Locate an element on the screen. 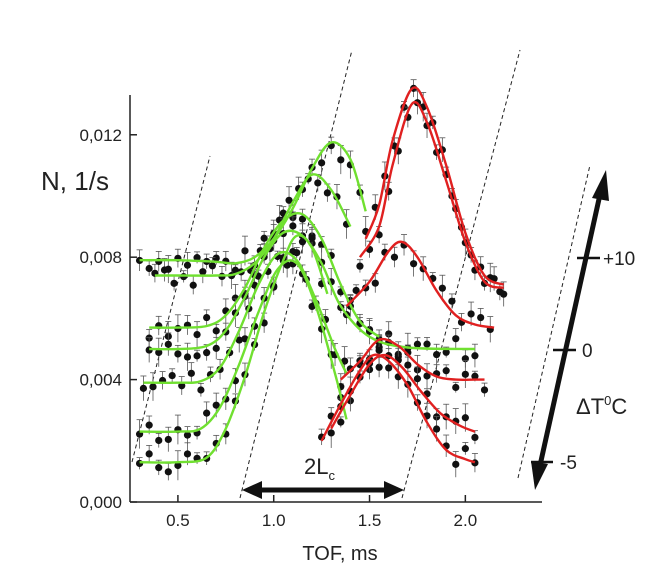 This screenshot has height=577, width=654. length-arrow-left-head is located at coordinates (252, 490).